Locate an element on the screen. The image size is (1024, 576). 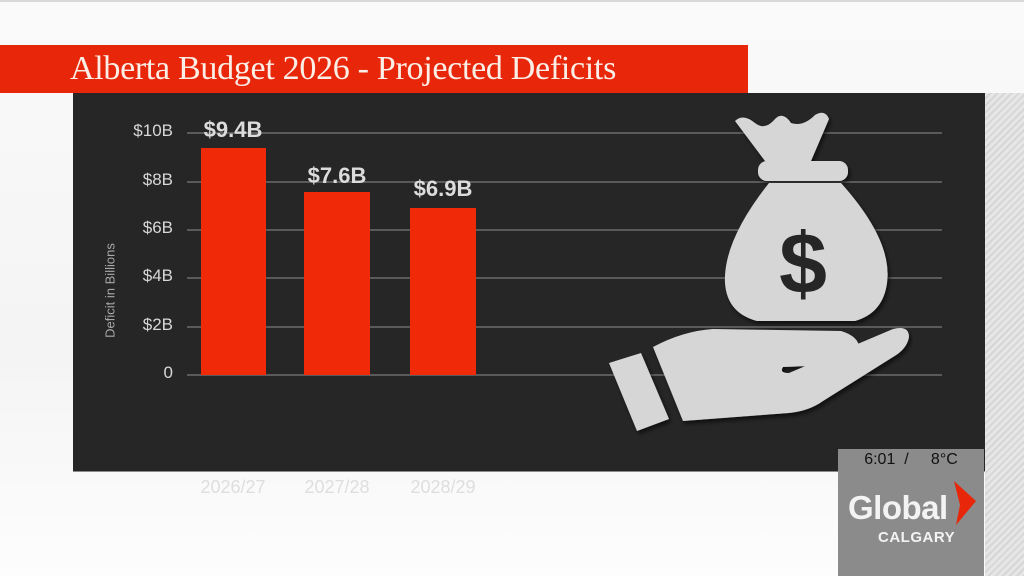
chart-title: Alberta Budget 2026 - Projected Deficits is located at coordinates (343, 68).